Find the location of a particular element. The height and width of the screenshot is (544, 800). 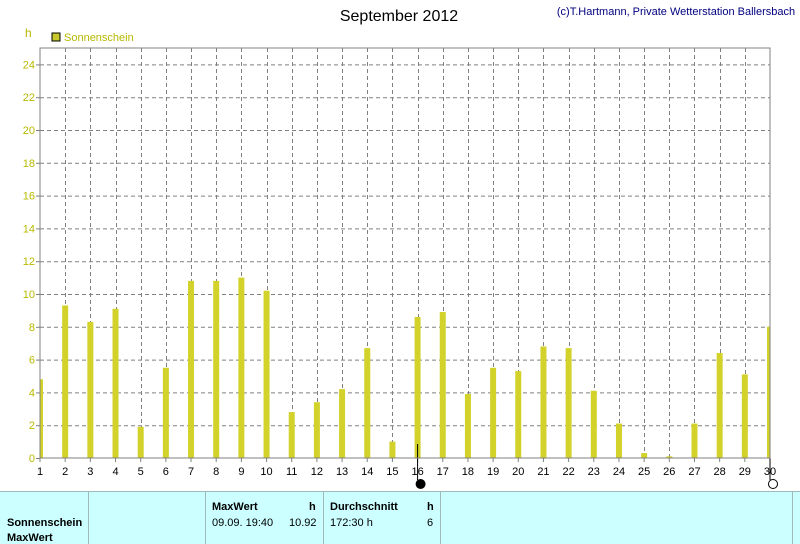

x-tick-label: 13 is located at coordinates (342, 472).